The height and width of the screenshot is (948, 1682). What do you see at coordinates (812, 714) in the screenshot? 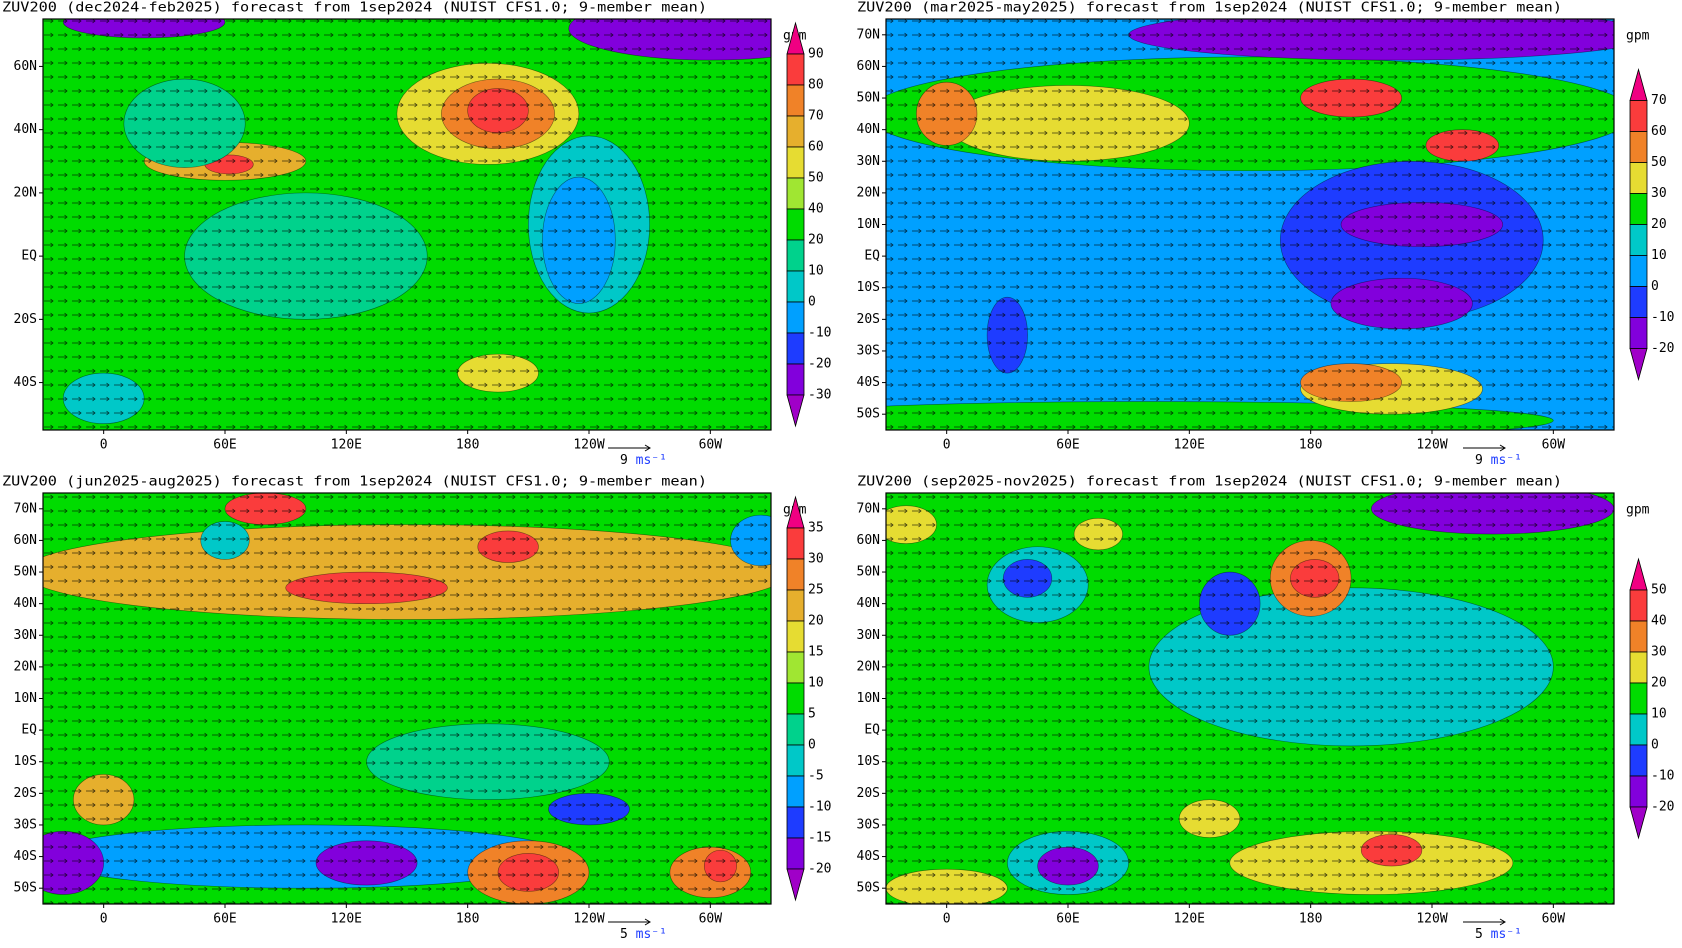
I see `colorbar-label: 5` at bounding box center [812, 714].